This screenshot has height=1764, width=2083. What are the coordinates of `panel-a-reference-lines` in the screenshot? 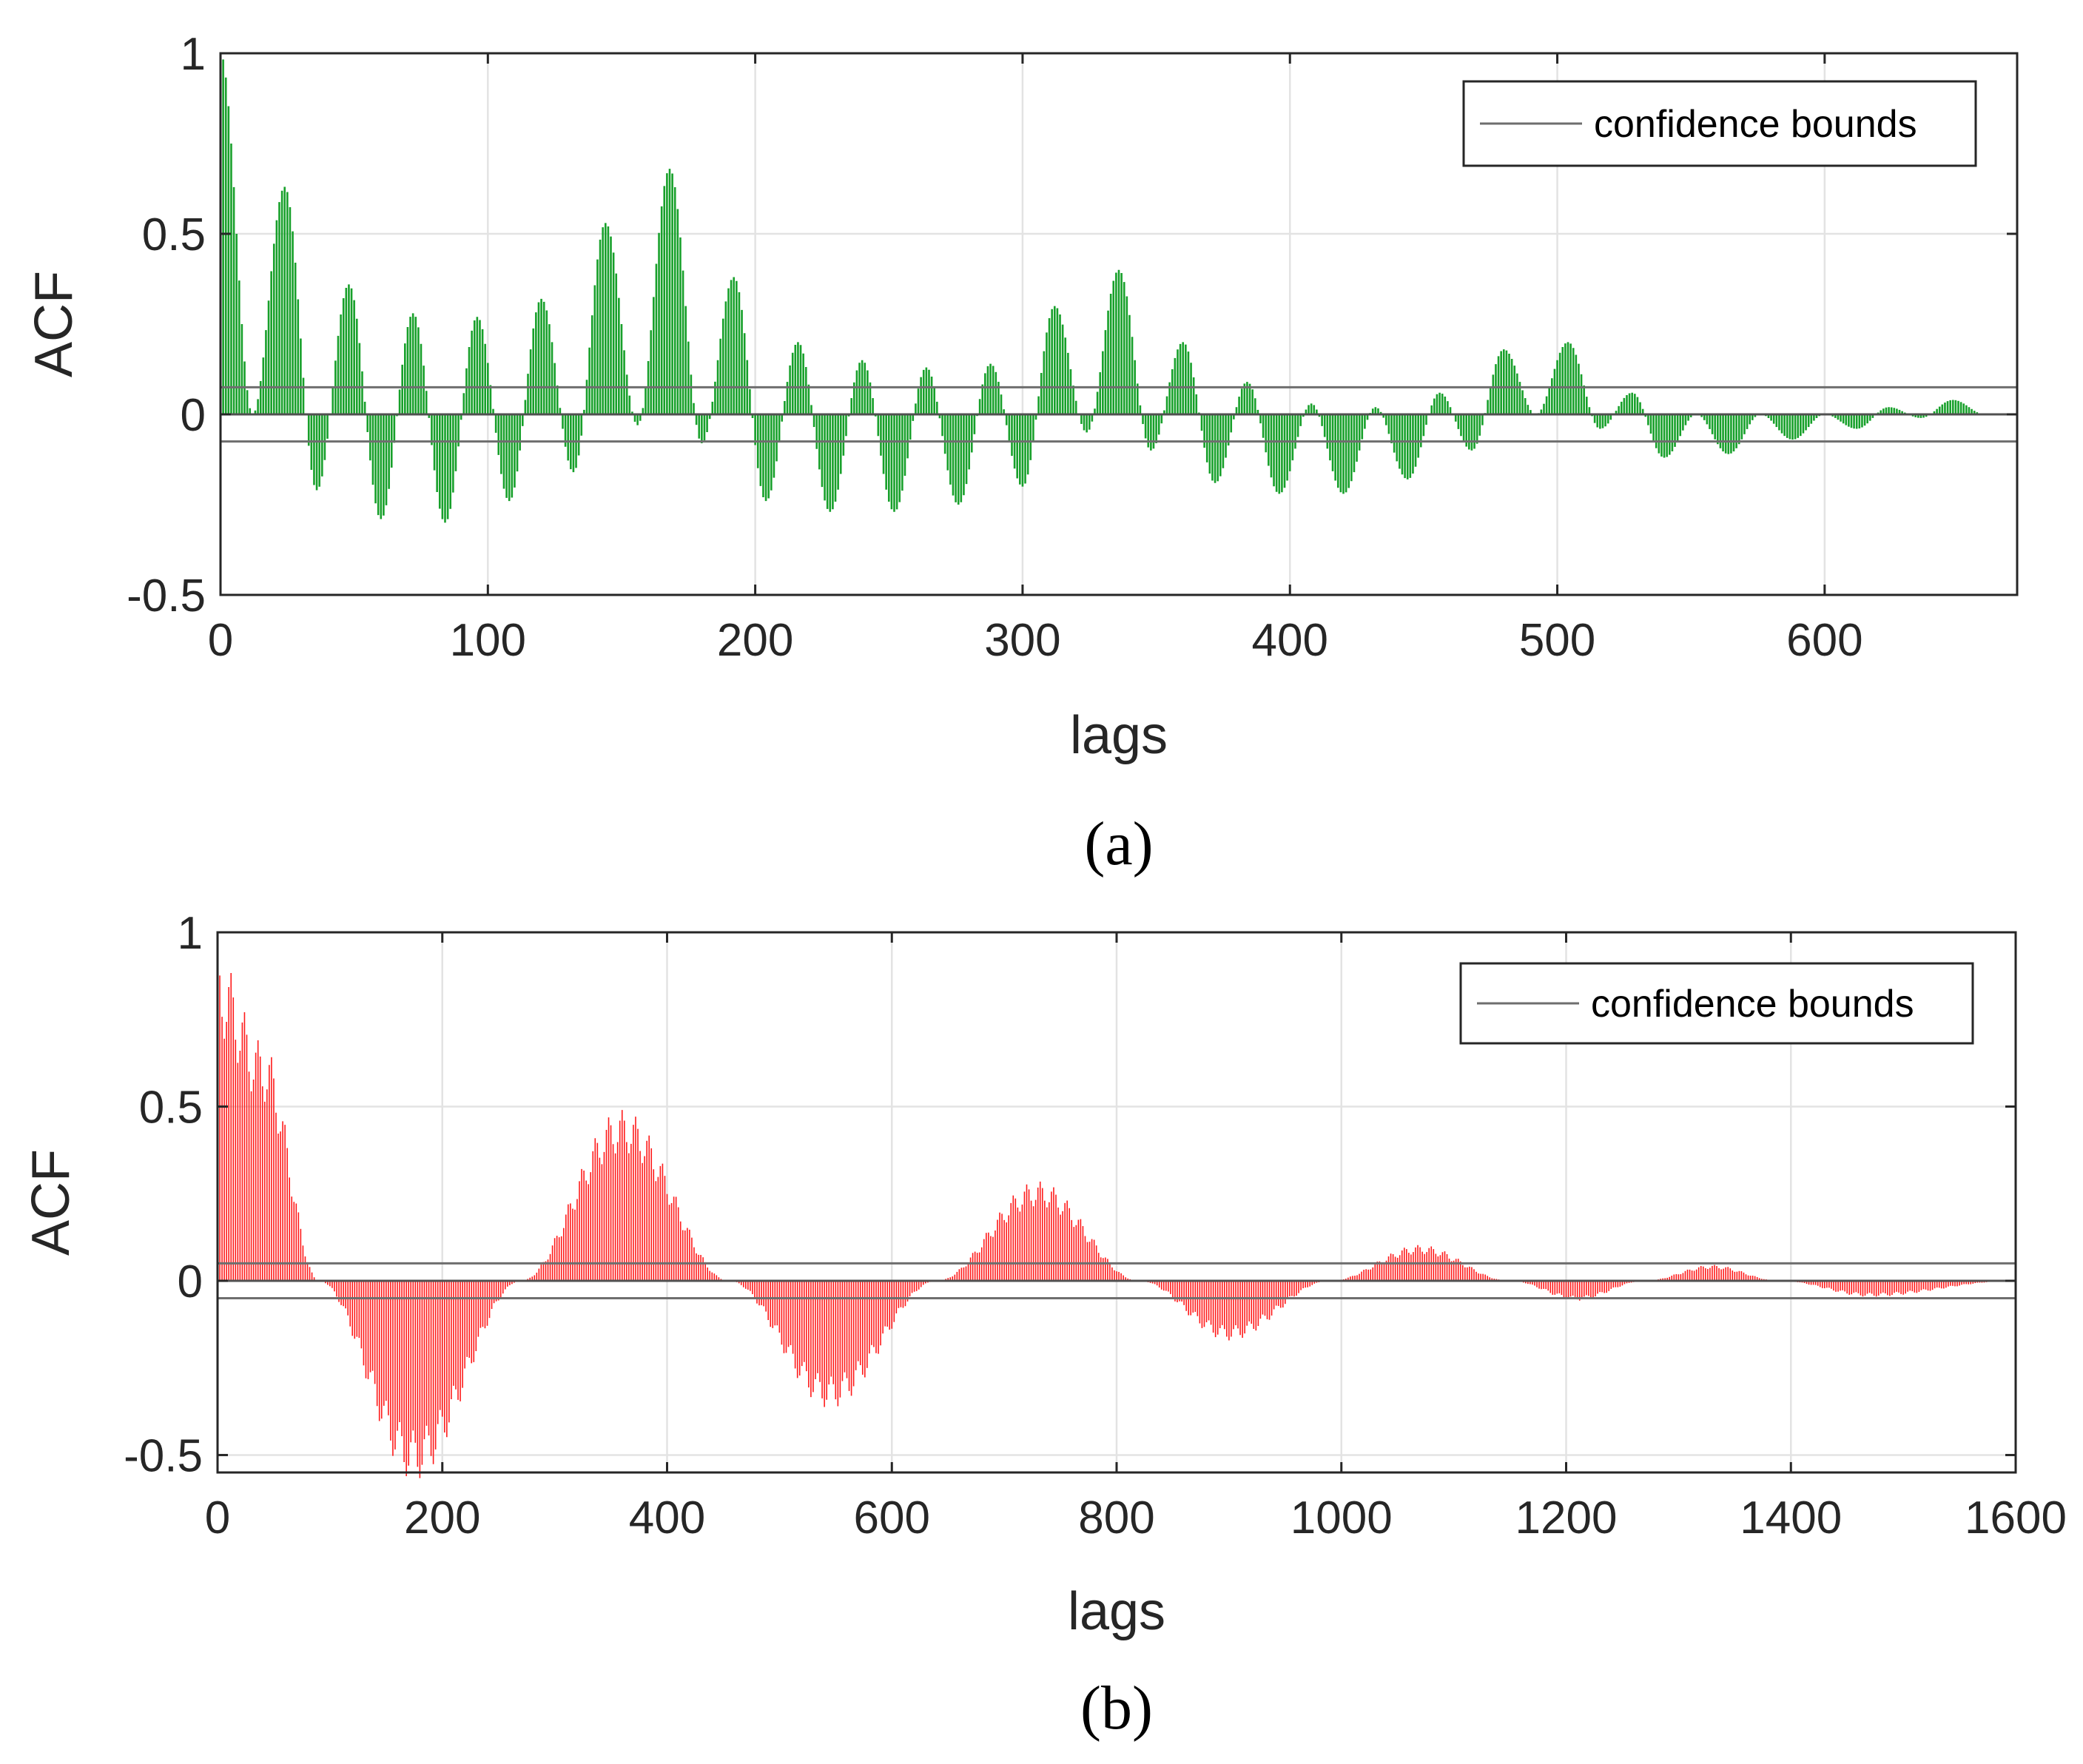 It's located at (1119, 414).